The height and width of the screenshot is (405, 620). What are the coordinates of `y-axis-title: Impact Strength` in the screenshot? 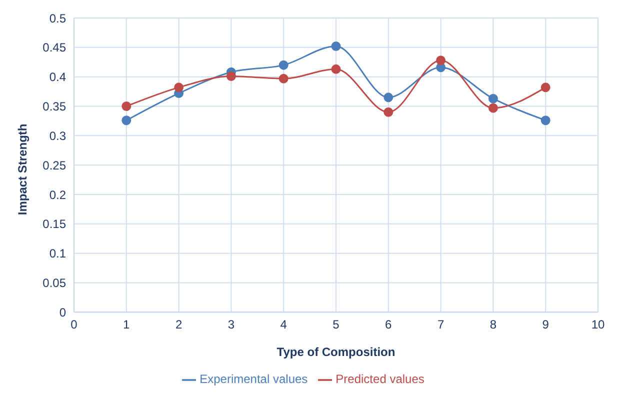 It's located at (22, 170).